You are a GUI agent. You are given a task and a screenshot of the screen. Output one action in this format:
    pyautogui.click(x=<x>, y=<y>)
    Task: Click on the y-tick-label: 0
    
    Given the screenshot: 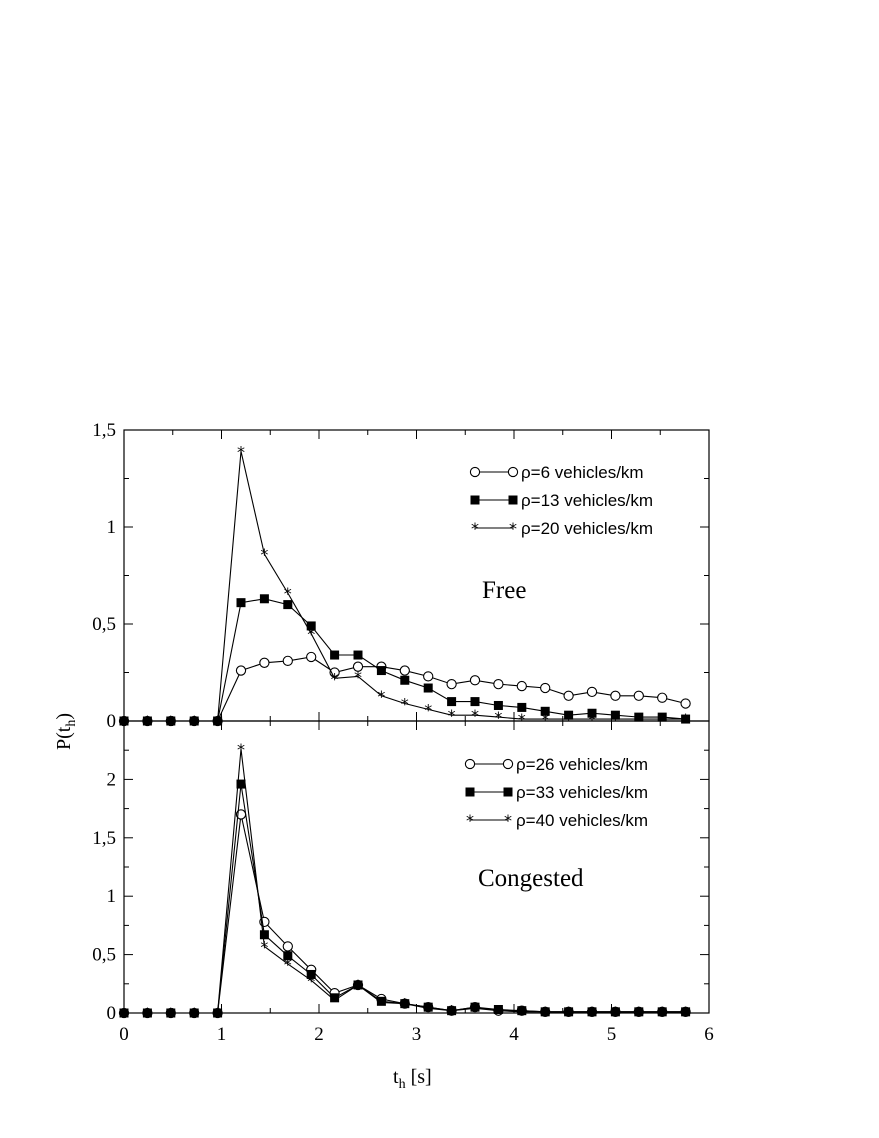 What is the action you would take?
    pyautogui.click(x=112, y=1013)
    